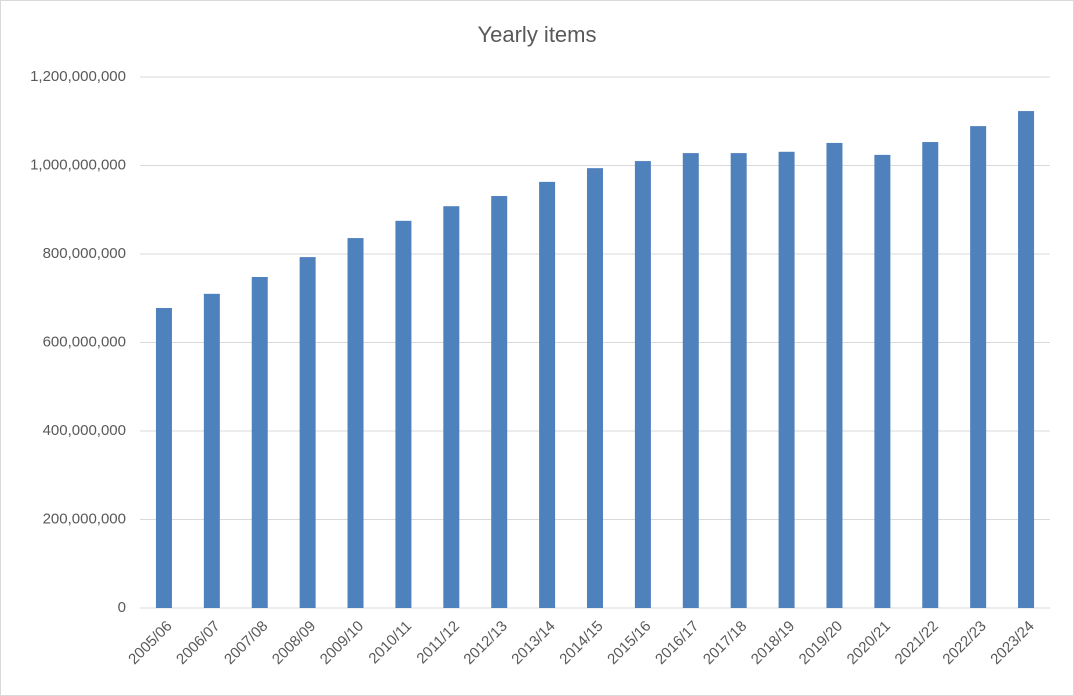  What do you see at coordinates (84, 430) in the screenshot?
I see `y-tick-label: 400,000,000` at bounding box center [84, 430].